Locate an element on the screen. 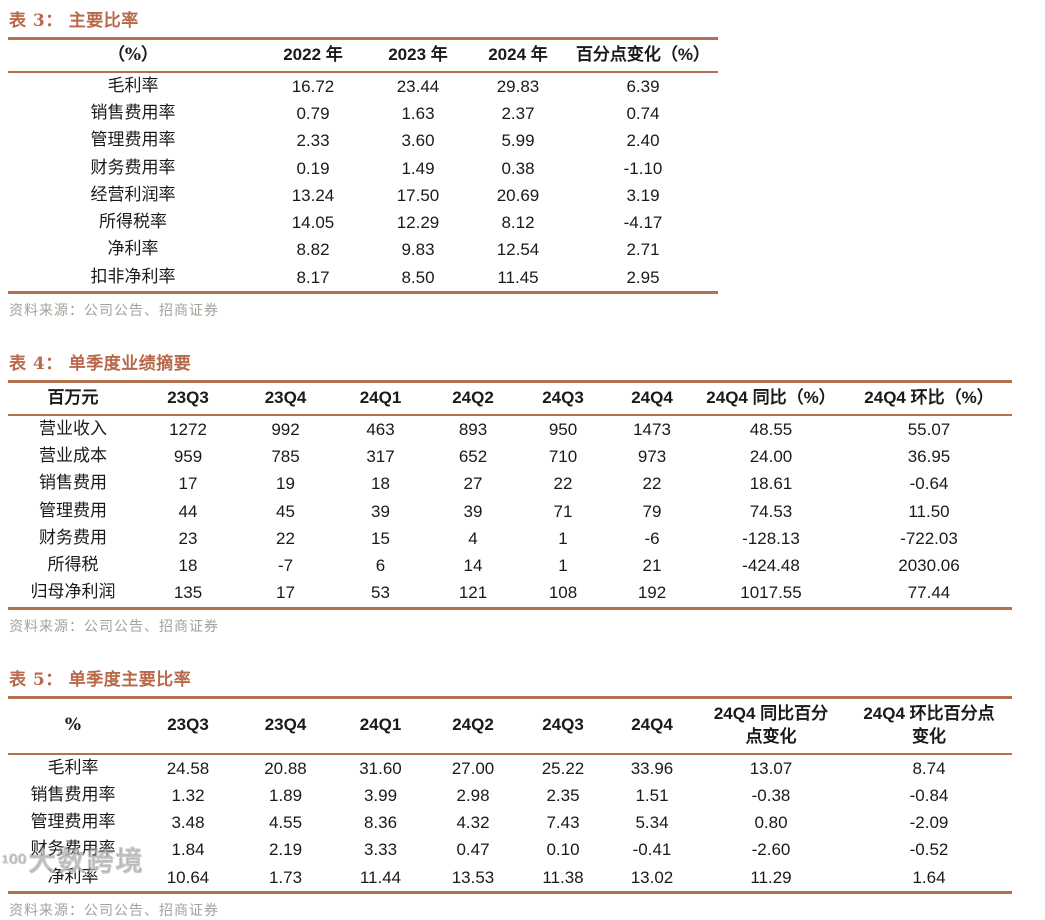  table-cell: 16.72 is located at coordinates (313, 86).